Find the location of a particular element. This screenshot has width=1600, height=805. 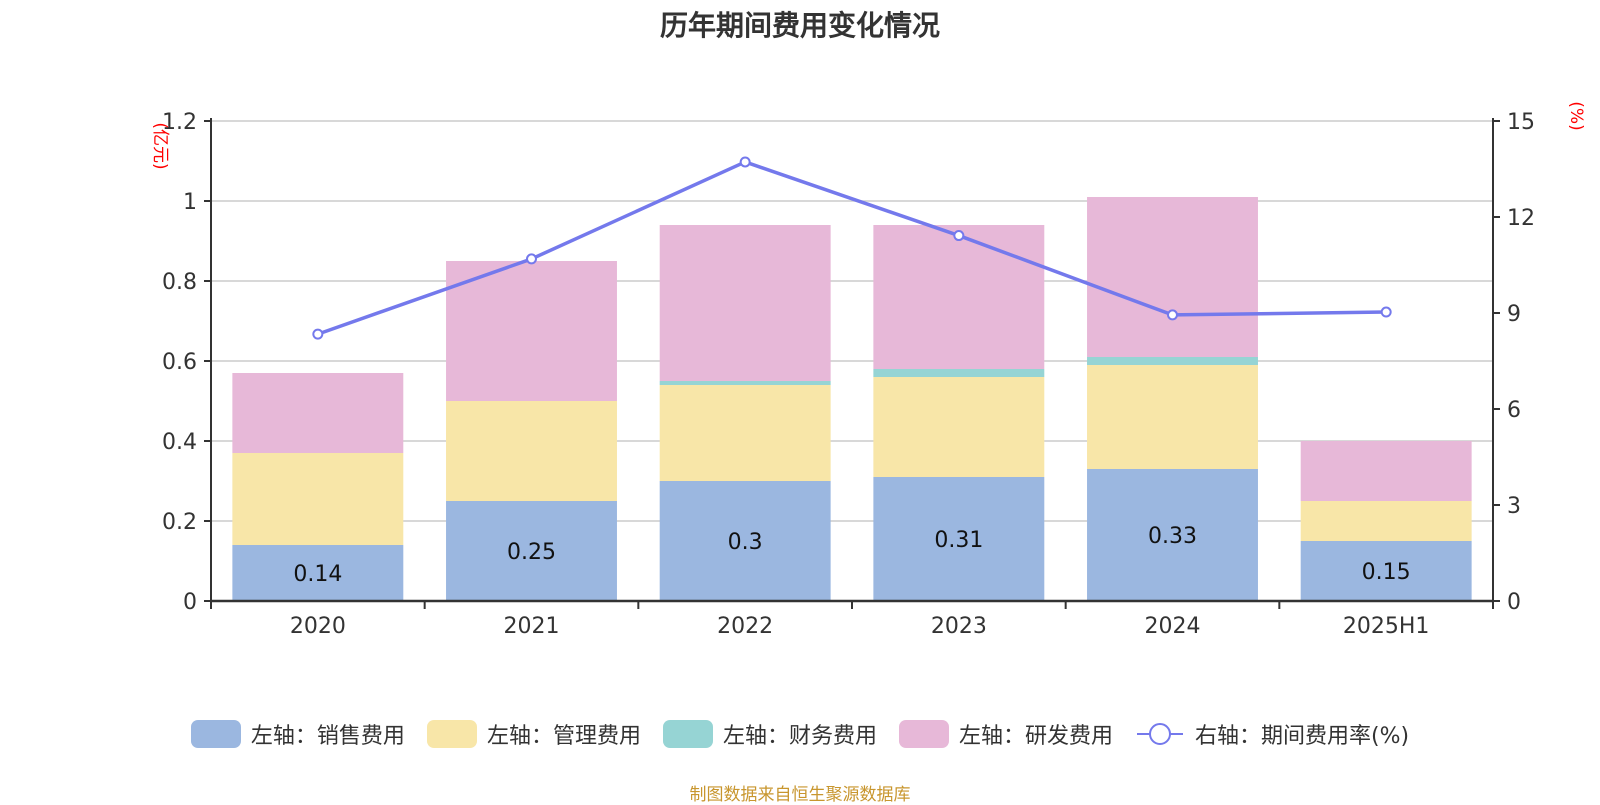

bar-data-label: 0.33 is located at coordinates (1172, 536).